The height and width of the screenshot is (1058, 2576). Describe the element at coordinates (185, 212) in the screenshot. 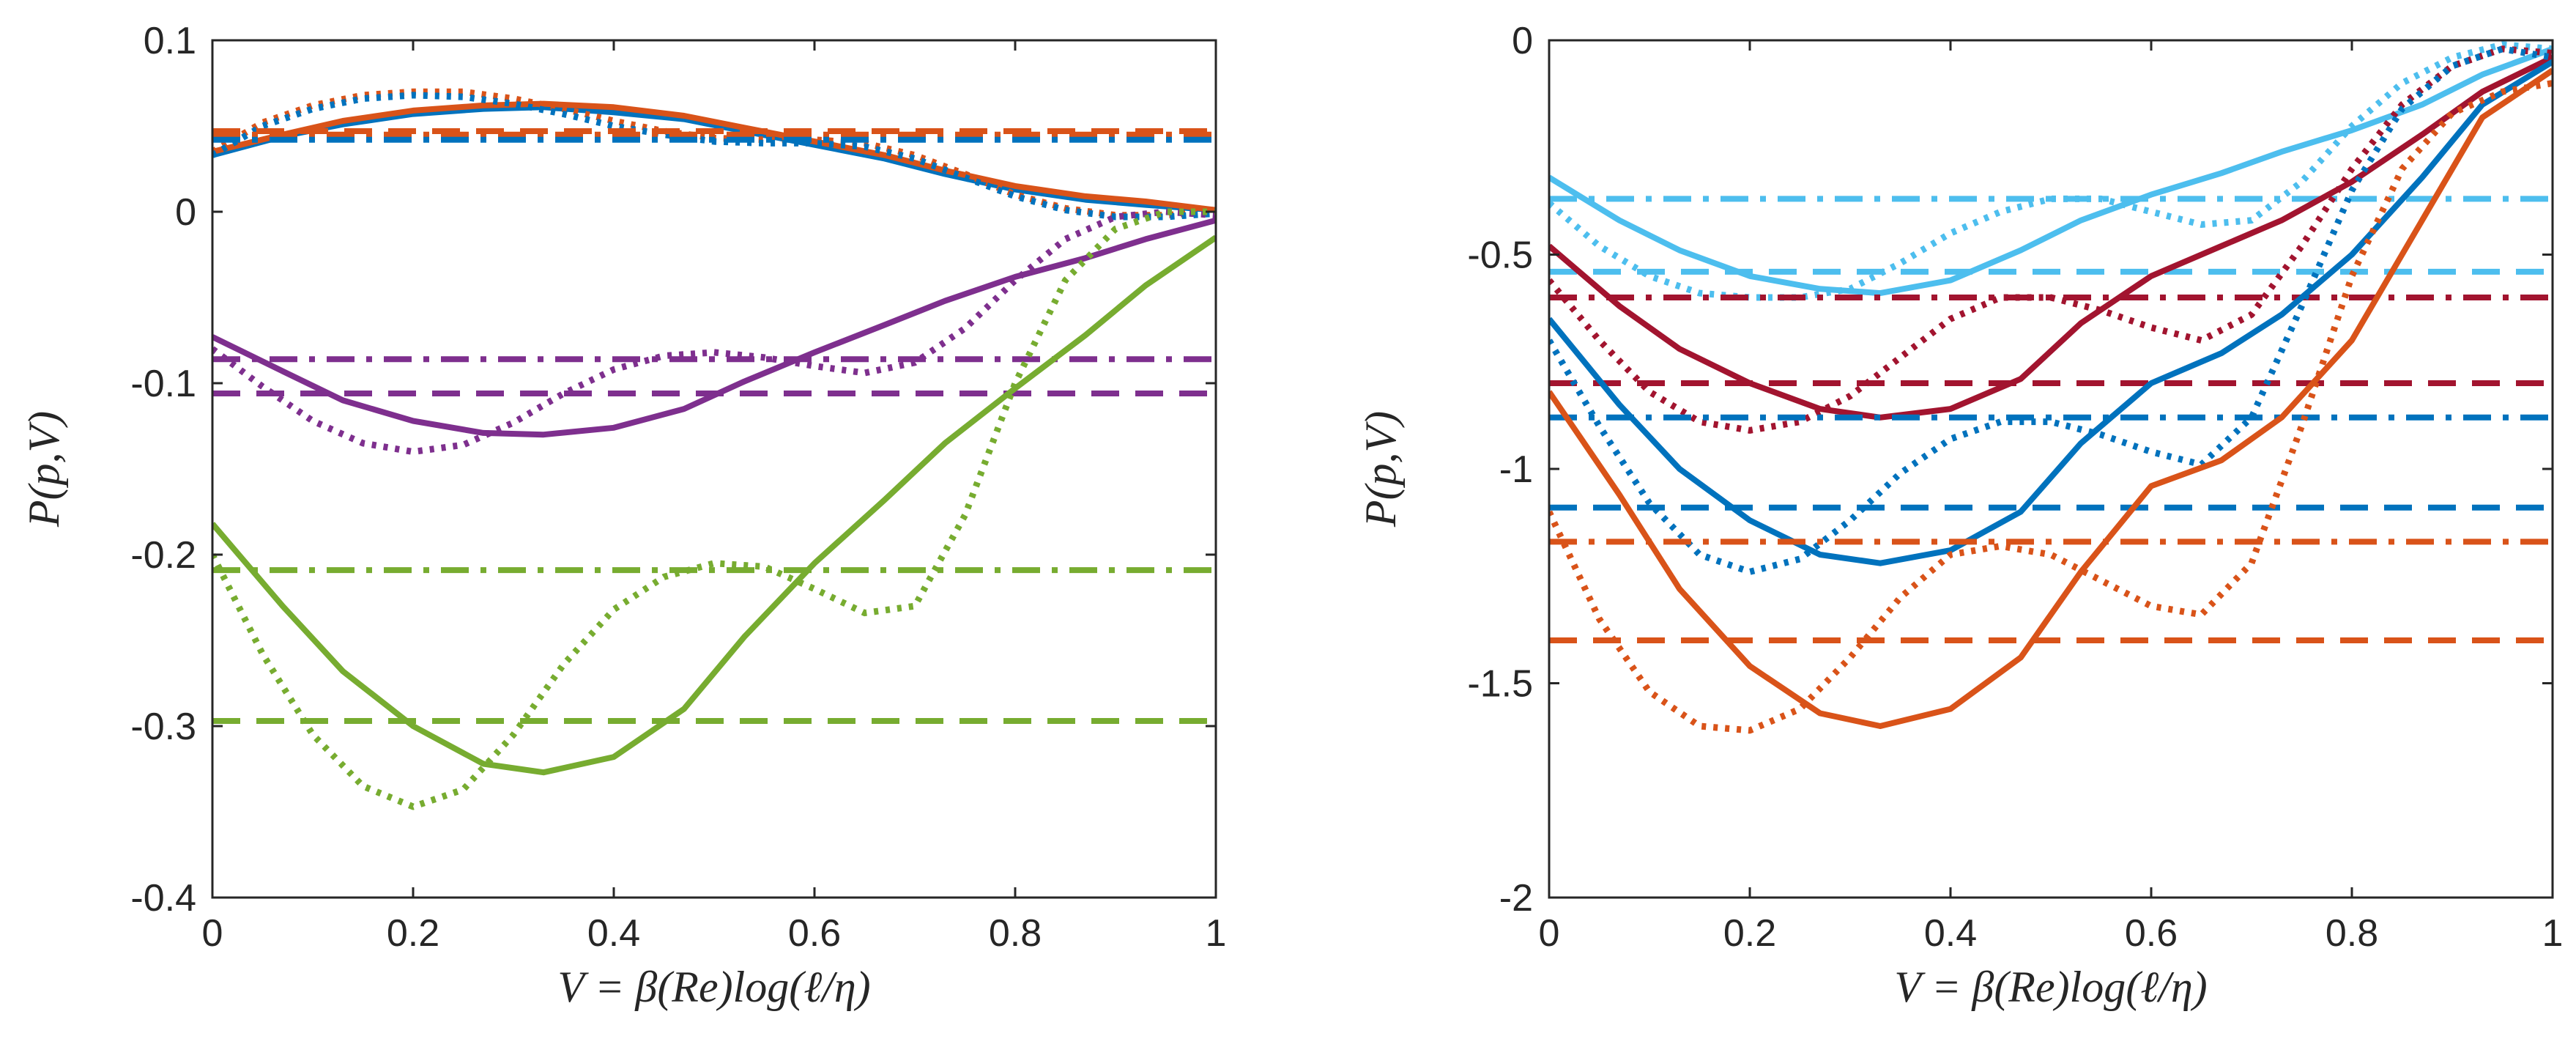

I see `left-y-tick-label: 0` at that location.